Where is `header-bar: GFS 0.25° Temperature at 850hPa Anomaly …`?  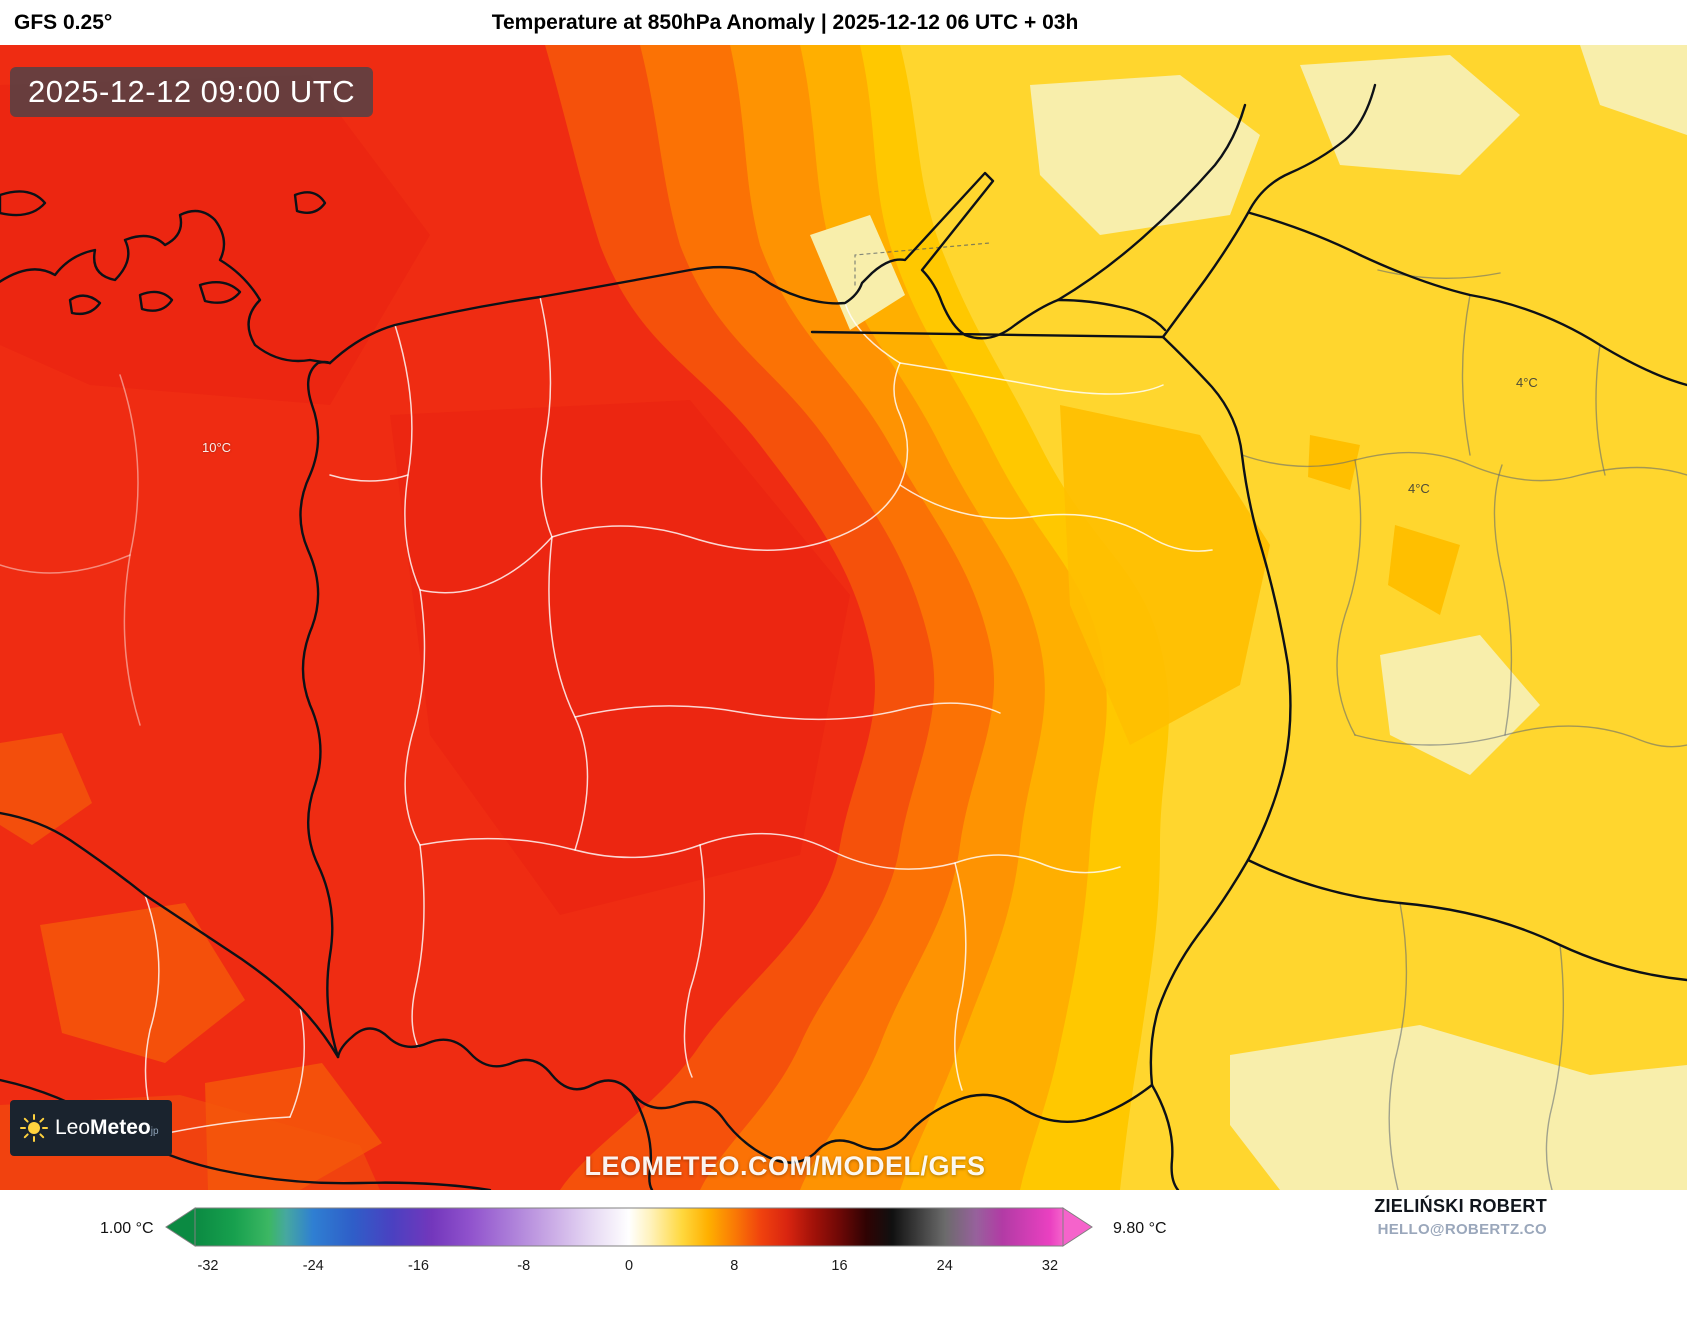
header-bar: GFS 0.25° Temperature at 850hPa Anomaly … is located at coordinates (843, 22).